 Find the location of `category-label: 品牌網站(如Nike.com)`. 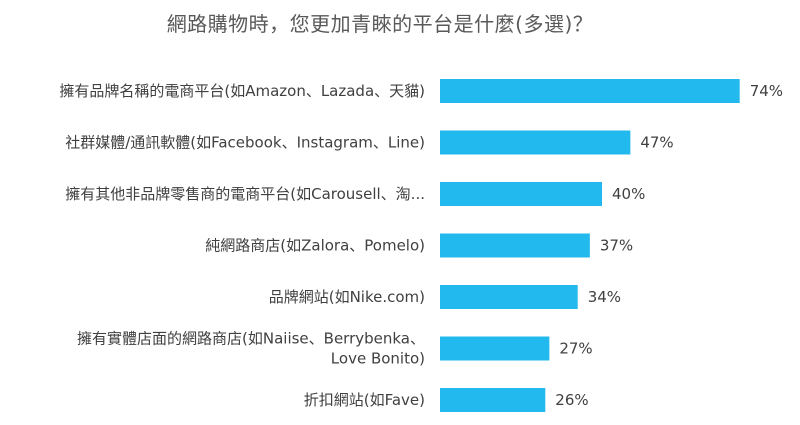

category-label: 品牌網站(如Nike.com) is located at coordinates (347, 297).